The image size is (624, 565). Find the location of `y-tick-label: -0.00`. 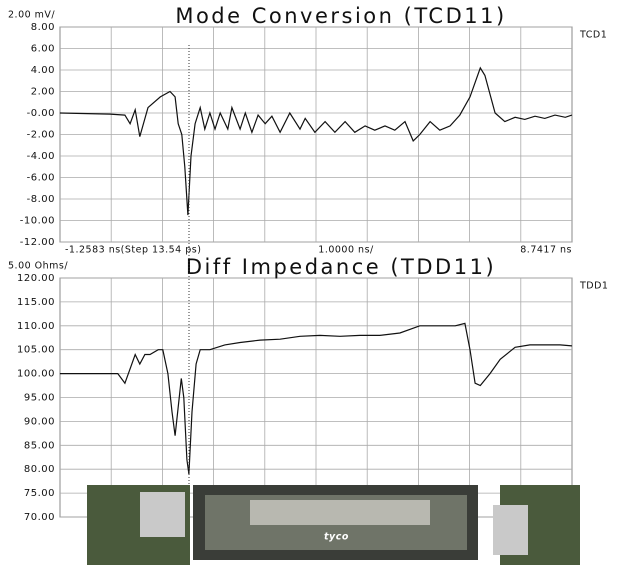

y-tick-label: -0.00 is located at coordinates (41, 113).